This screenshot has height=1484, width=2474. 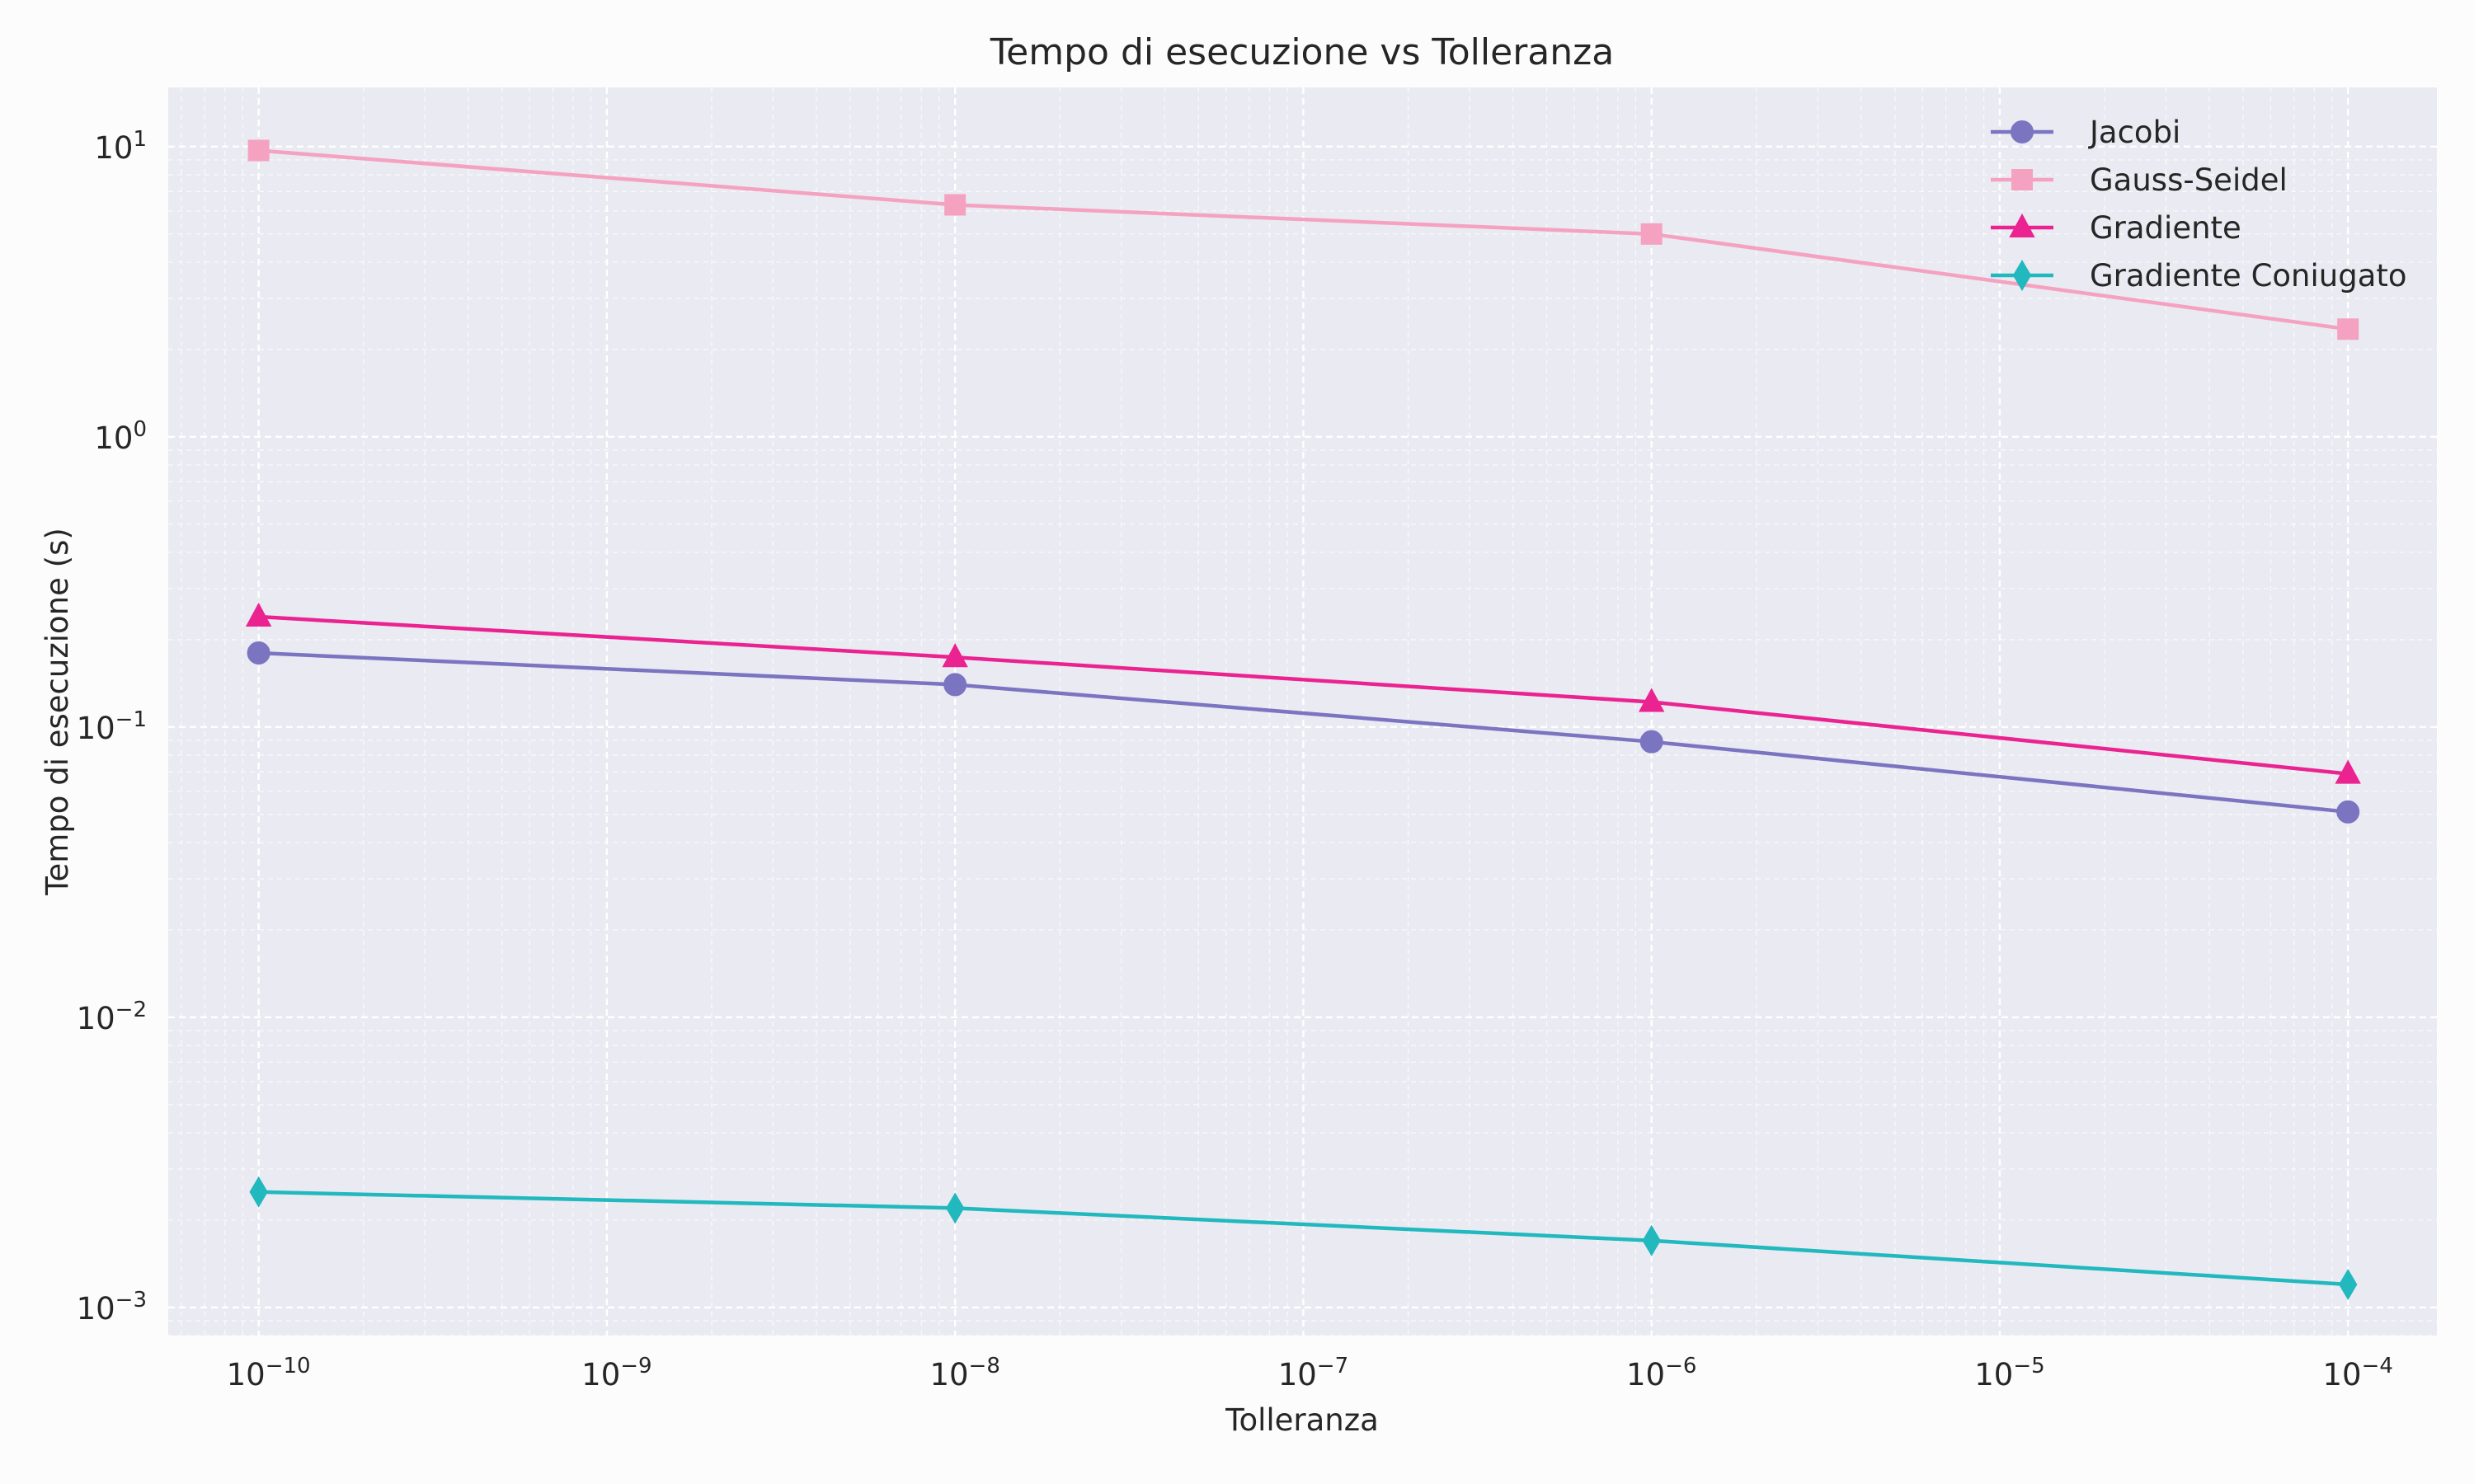 I want to click on x-axis-label: Tolleranza, so click(x=1302, y=1420).